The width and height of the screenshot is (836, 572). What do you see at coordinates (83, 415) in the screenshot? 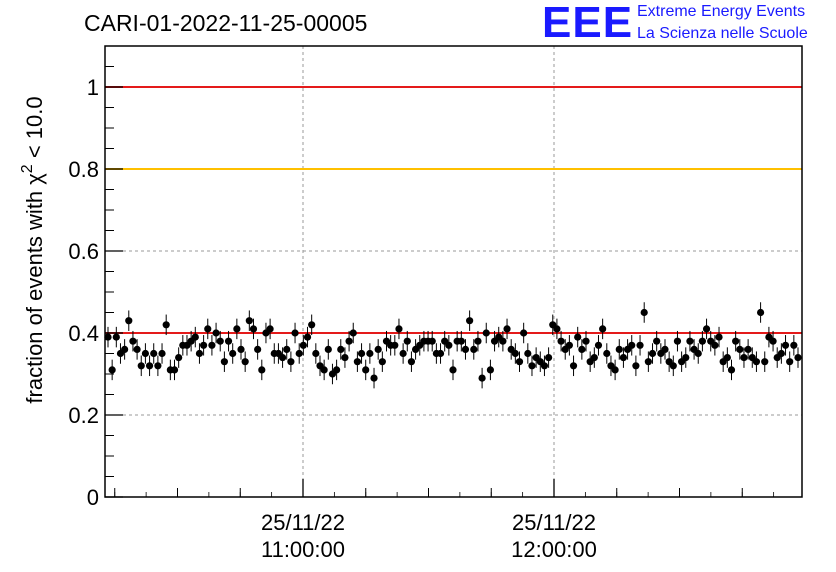
I see `y-tick-label: 0.2` at bounding box center [83, 415].